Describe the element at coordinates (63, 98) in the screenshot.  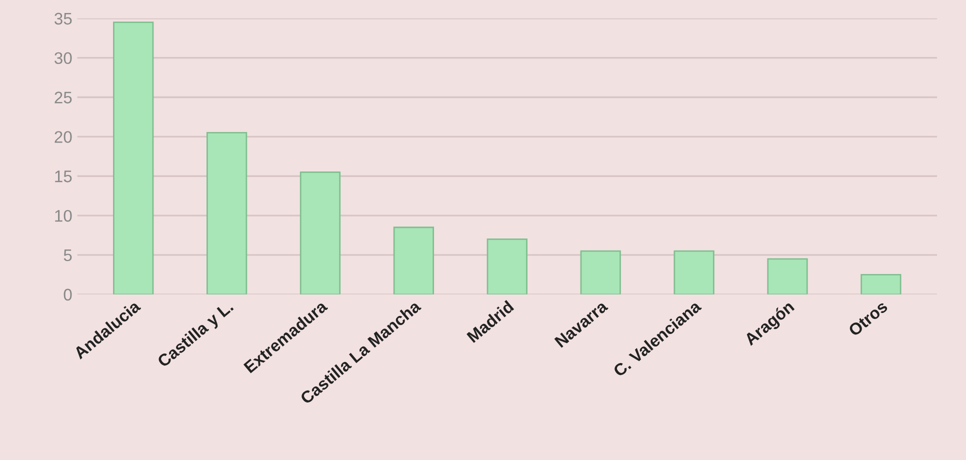
I see `y-tick-label: 25` at that location.